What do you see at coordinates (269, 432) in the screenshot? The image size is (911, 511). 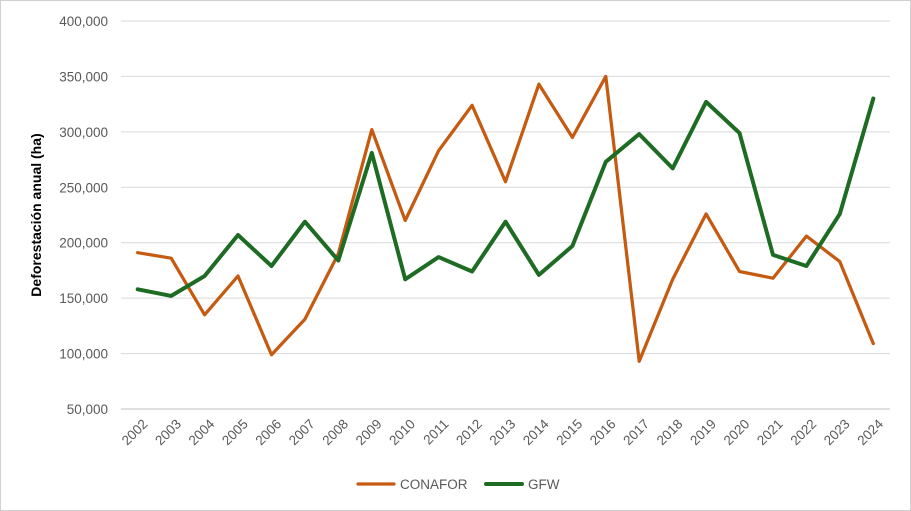 I see `x-tick-label: 2006` at bounding box center [269, 432].